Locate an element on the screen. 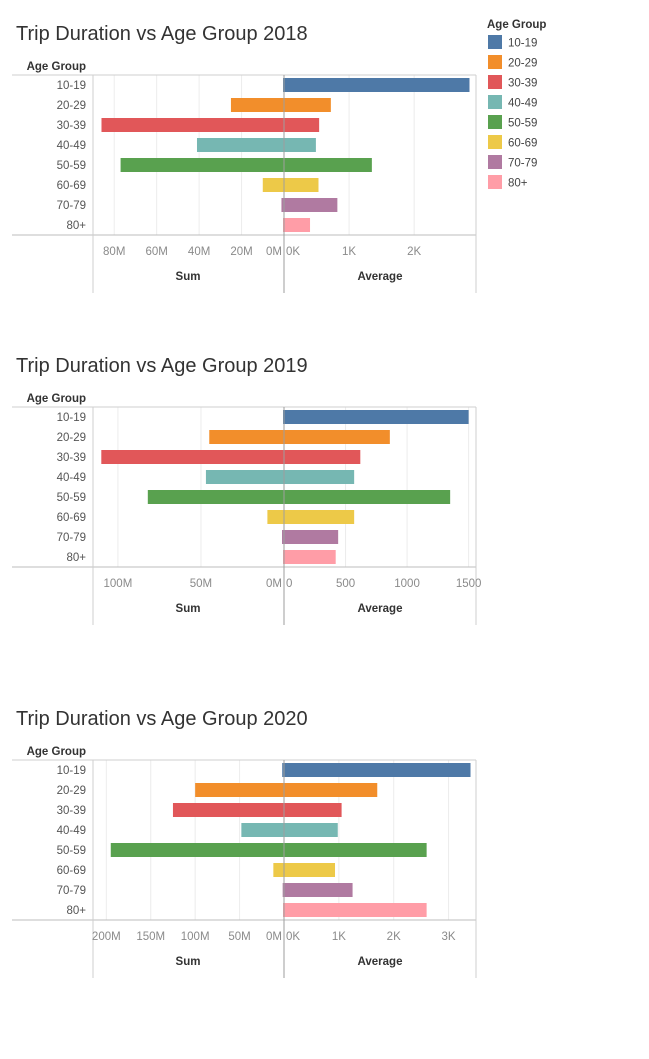 This screenshot has width=649, height=1059. average-tick-label: 1500 is located at coordinates (469, 584).